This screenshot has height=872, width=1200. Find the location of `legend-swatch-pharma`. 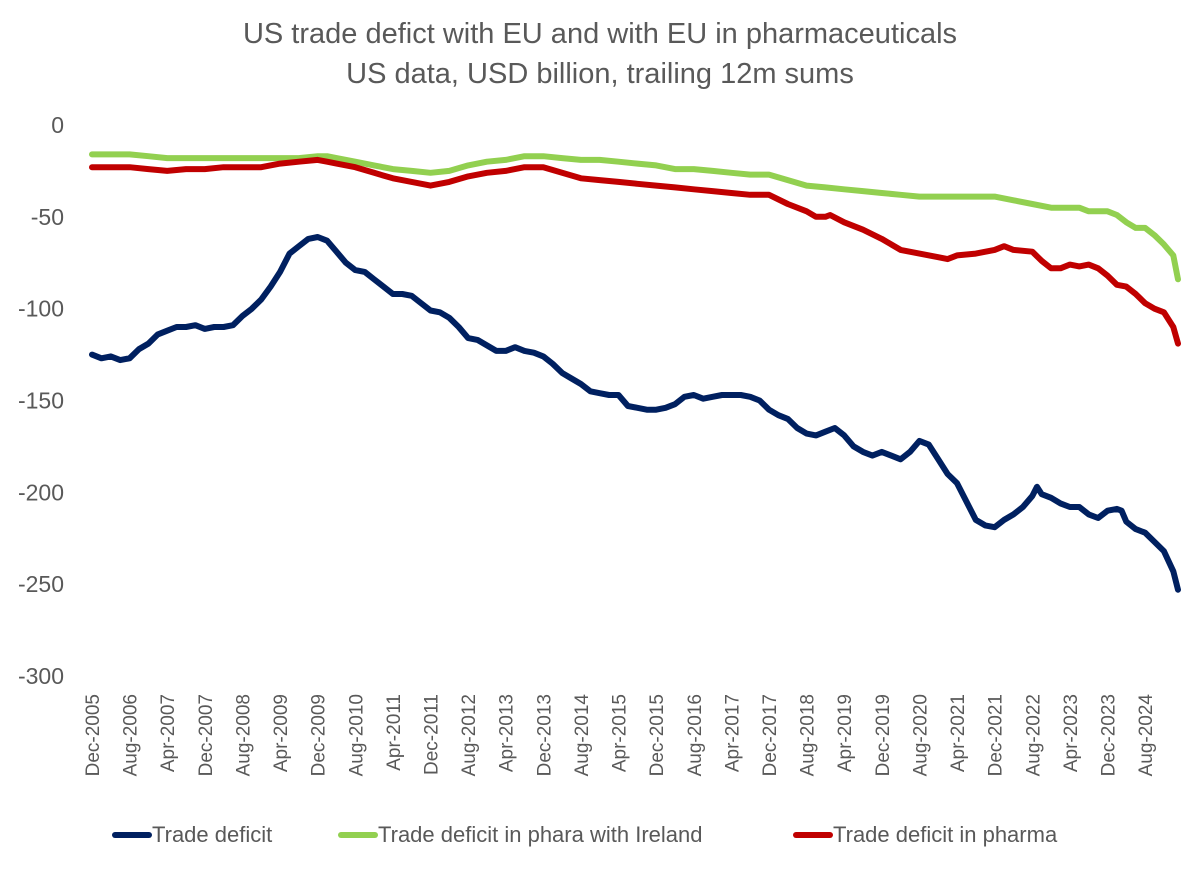

legend-swatch-pharma is located at coordinates (813, 835).